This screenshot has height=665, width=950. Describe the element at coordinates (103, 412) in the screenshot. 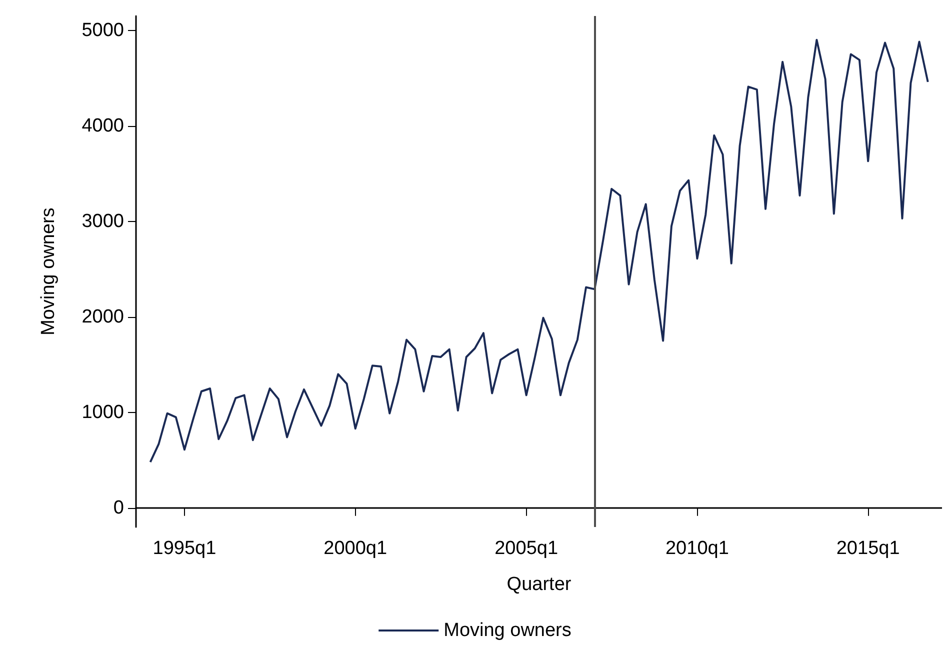

I see `y-tick-label: 1000` at that location.